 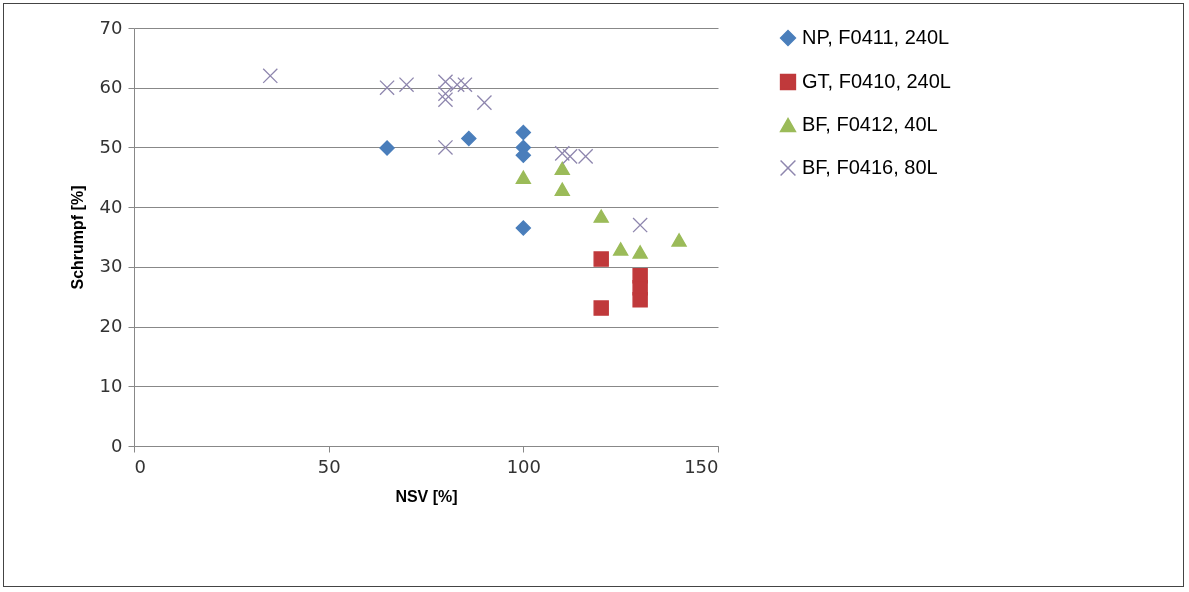 I want to click on legend-label: BF, F0412, 40L, so click(x=870, y=124).